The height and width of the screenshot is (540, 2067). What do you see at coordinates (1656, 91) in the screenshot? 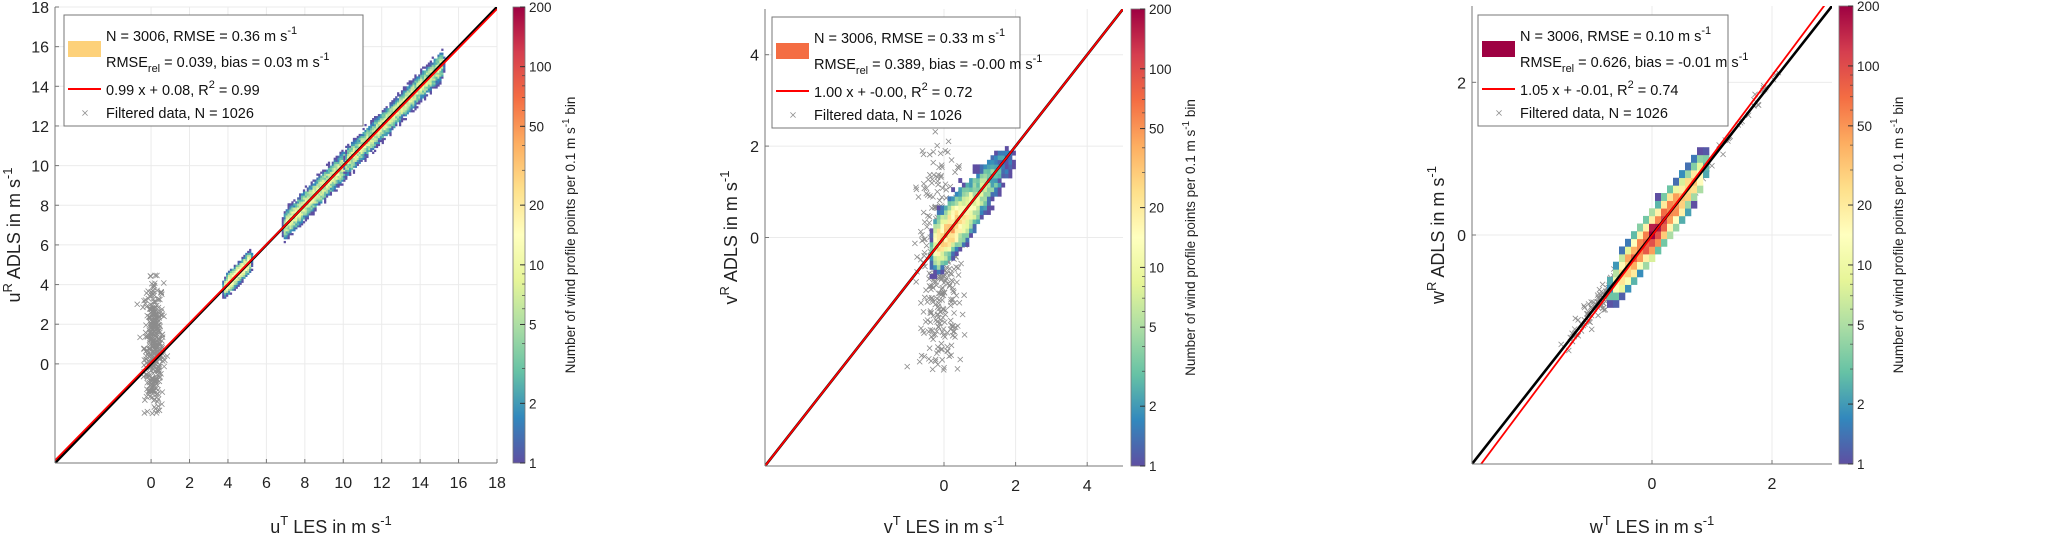
I see `legend-text: = 0.74` at bounding box center [1656, 91].